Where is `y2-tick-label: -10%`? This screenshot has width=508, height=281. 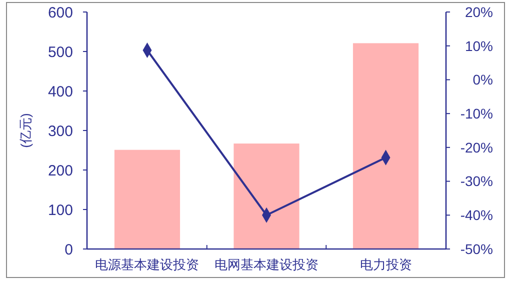
y2-tick-label: -10% is located at coordinates (476, 113).